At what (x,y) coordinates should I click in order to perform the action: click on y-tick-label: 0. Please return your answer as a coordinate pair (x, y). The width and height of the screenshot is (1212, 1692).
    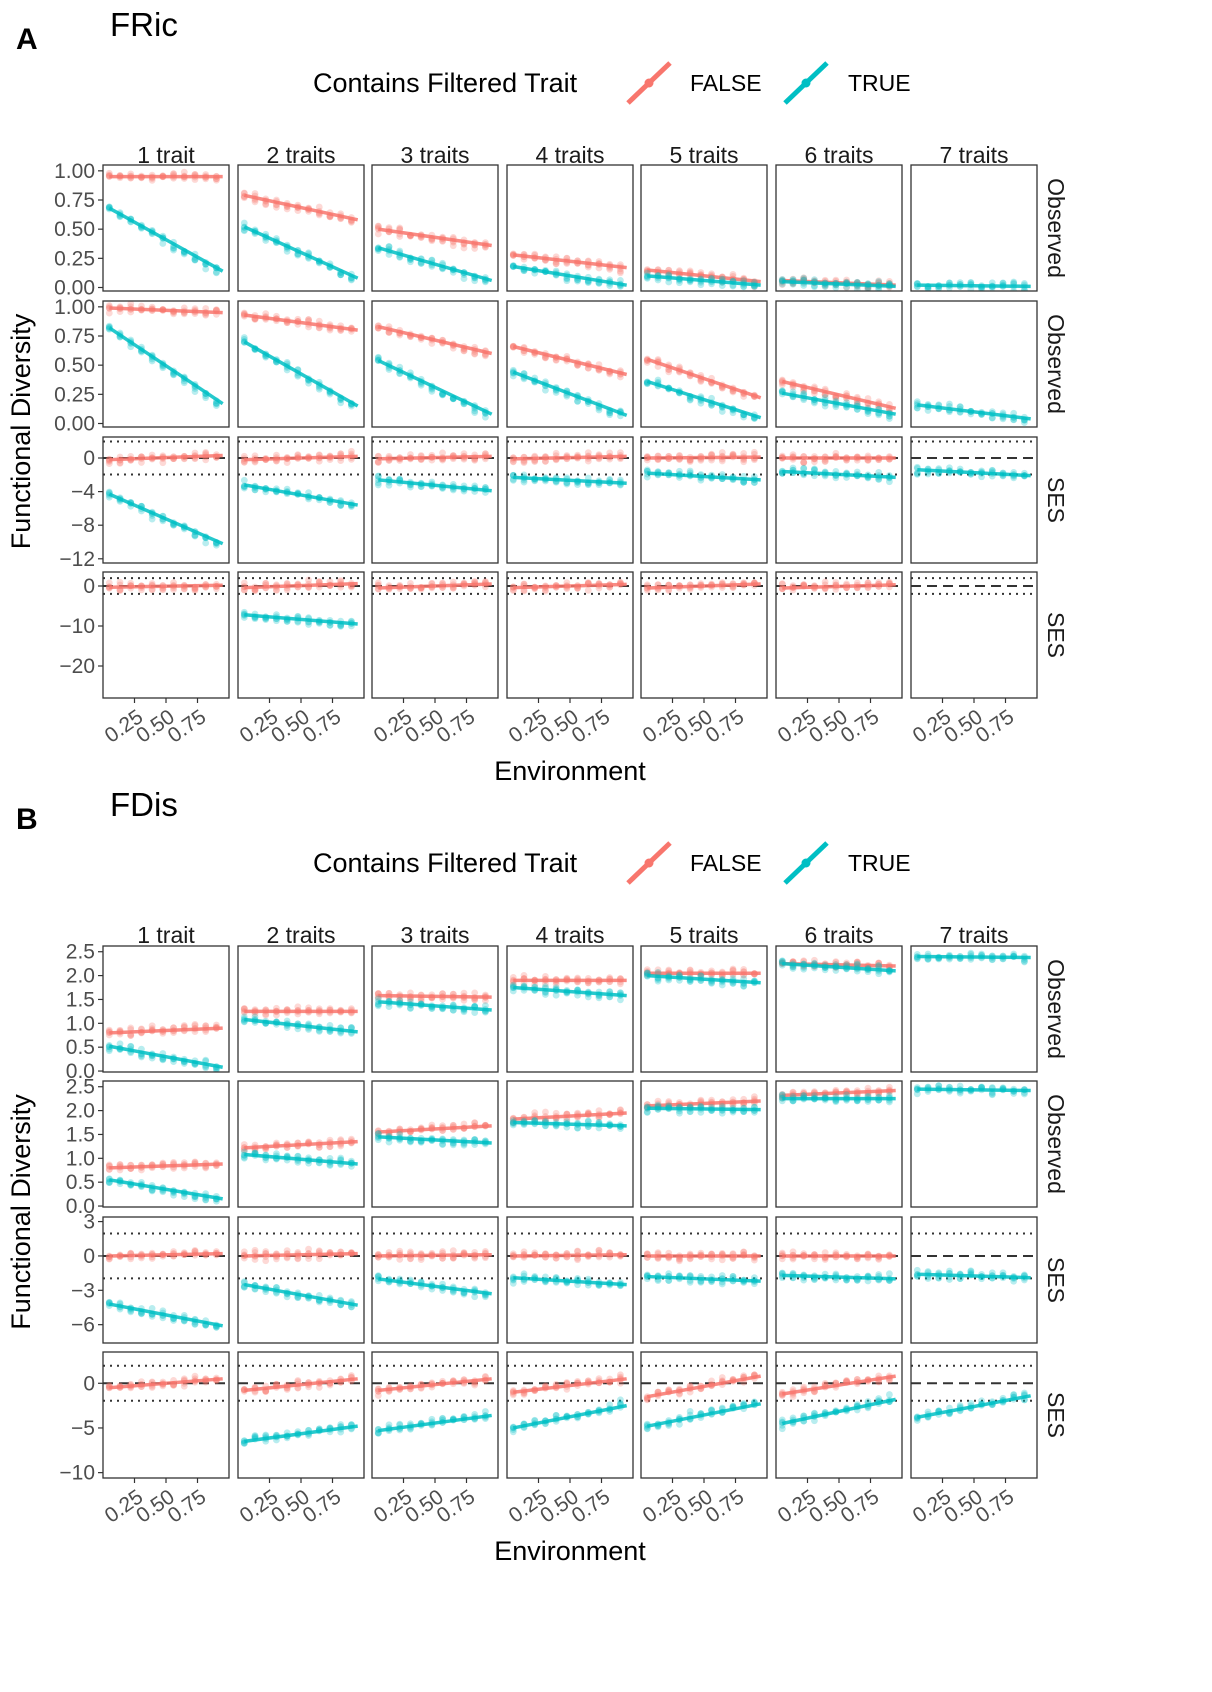
    Looking at the image, I should click on (89, 586).